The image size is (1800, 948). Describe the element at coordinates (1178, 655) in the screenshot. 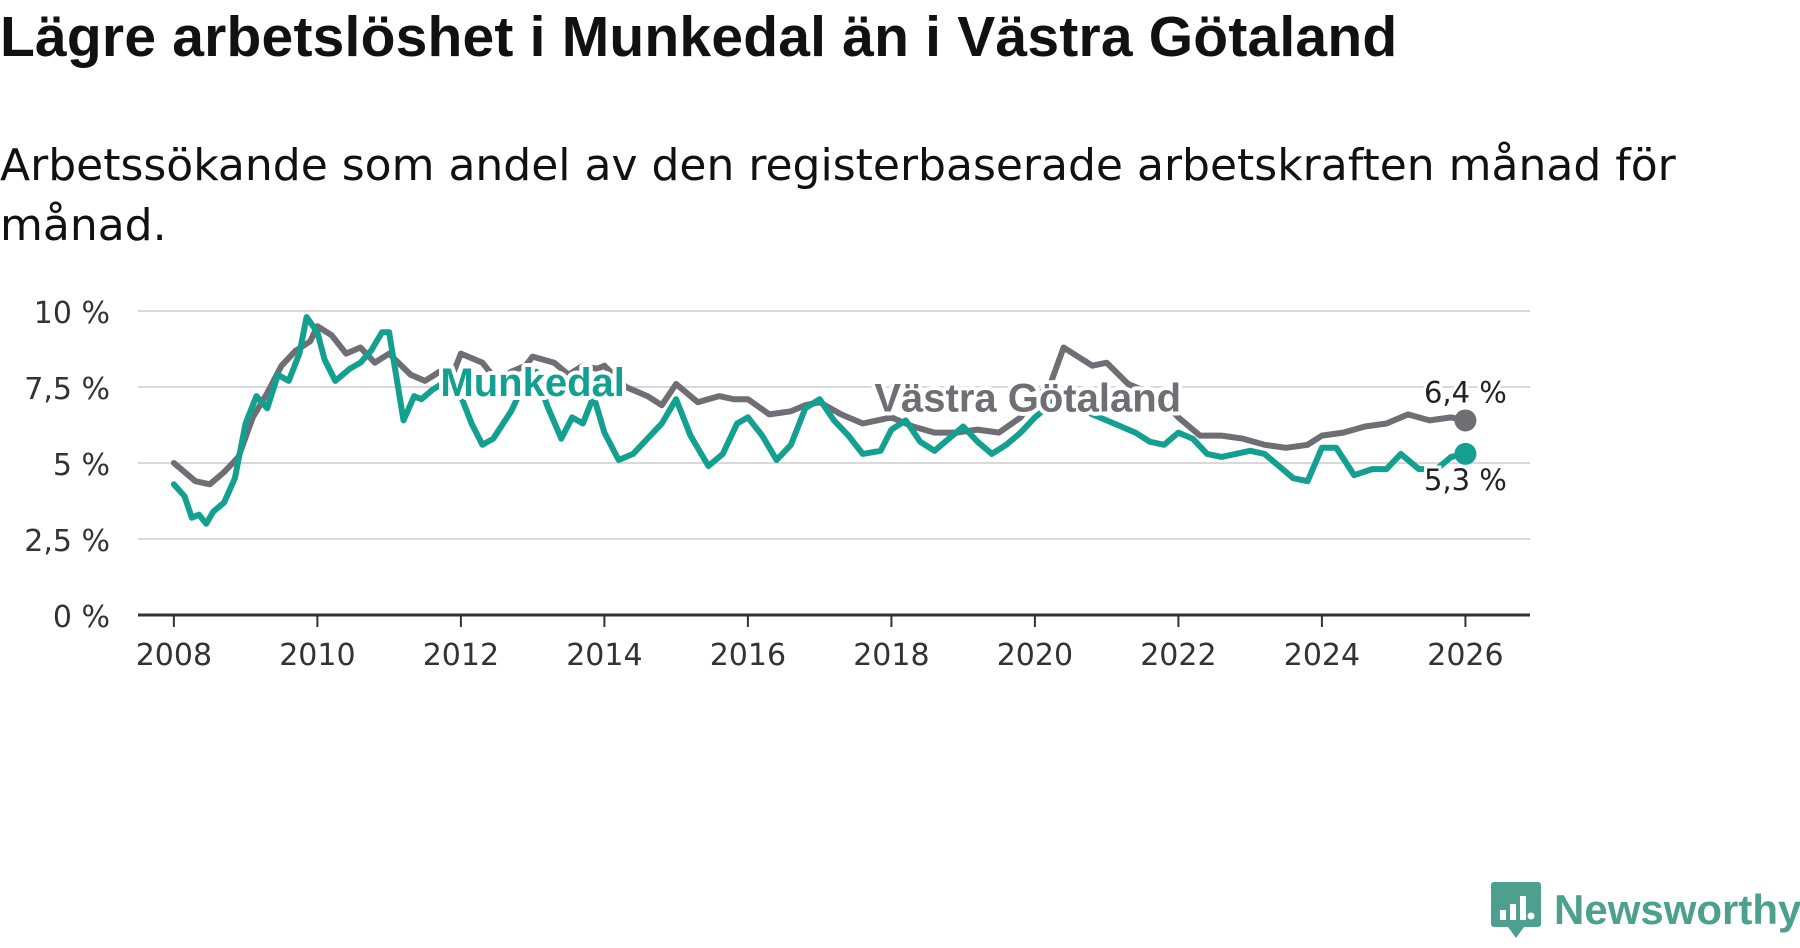

I see `x-tick-label: 2022` at that location.